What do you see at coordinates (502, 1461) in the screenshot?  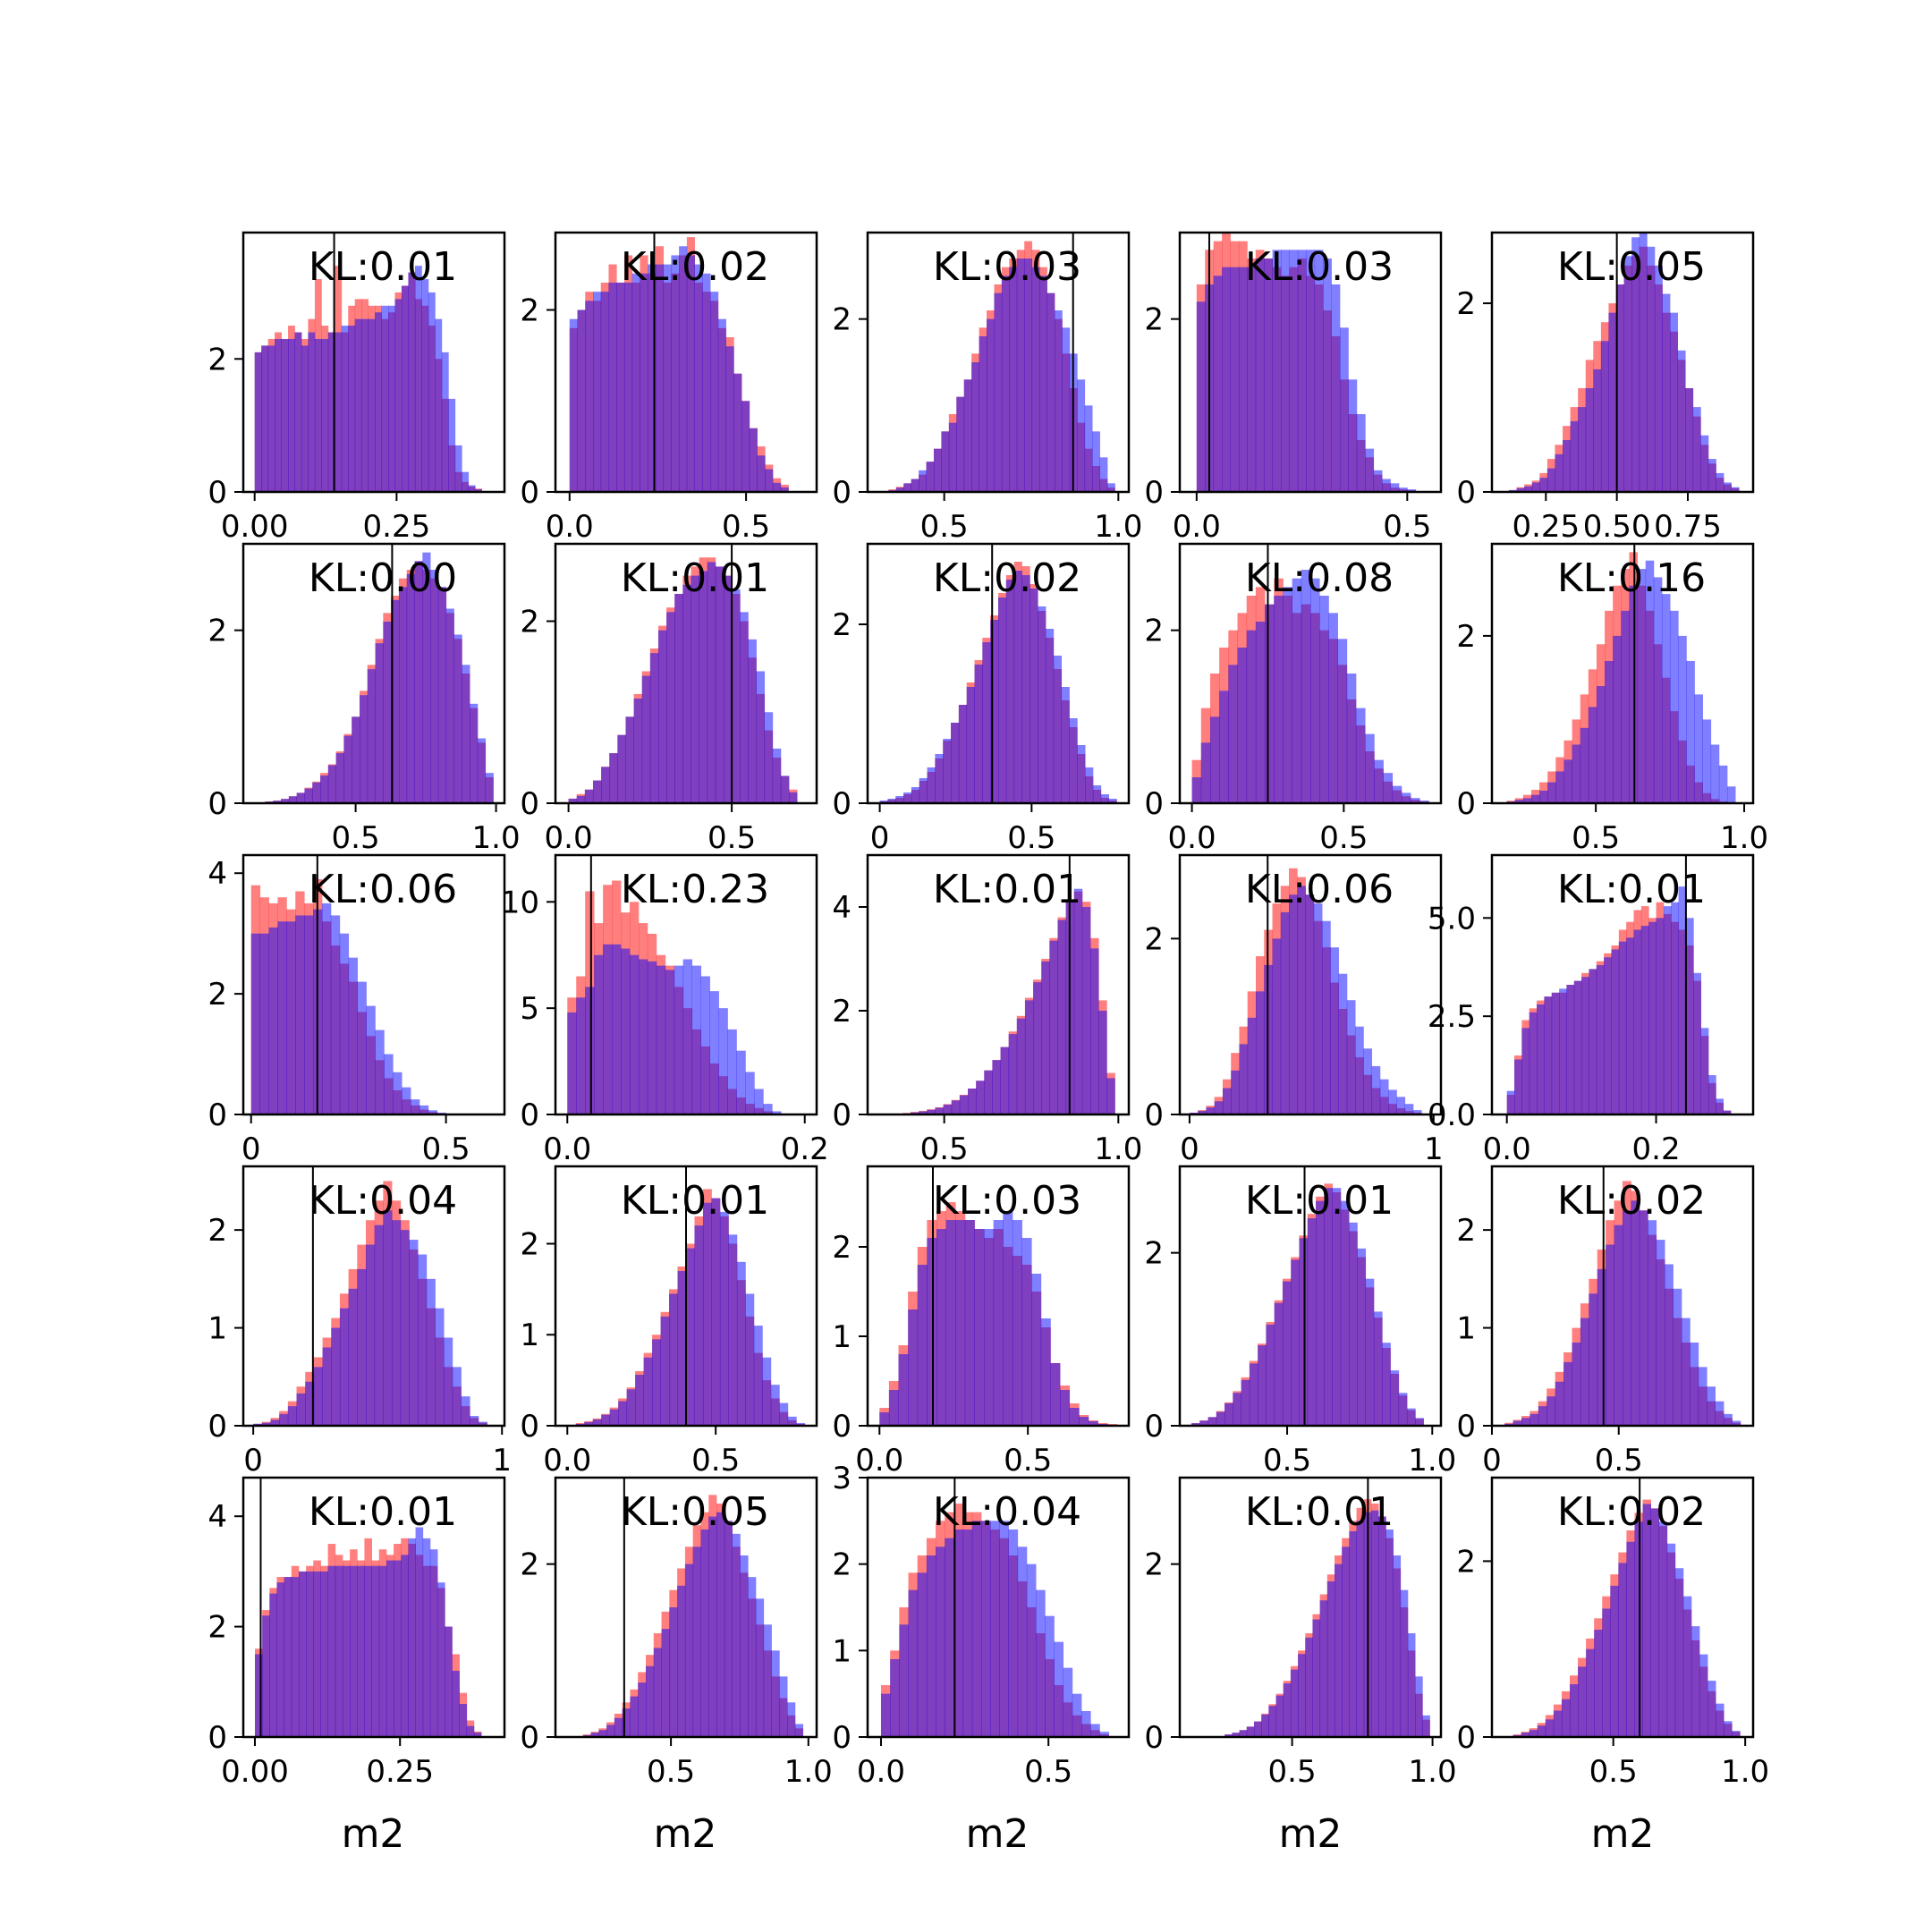 I see `x-tick-label: 1` at bounding box center [502, 1461].